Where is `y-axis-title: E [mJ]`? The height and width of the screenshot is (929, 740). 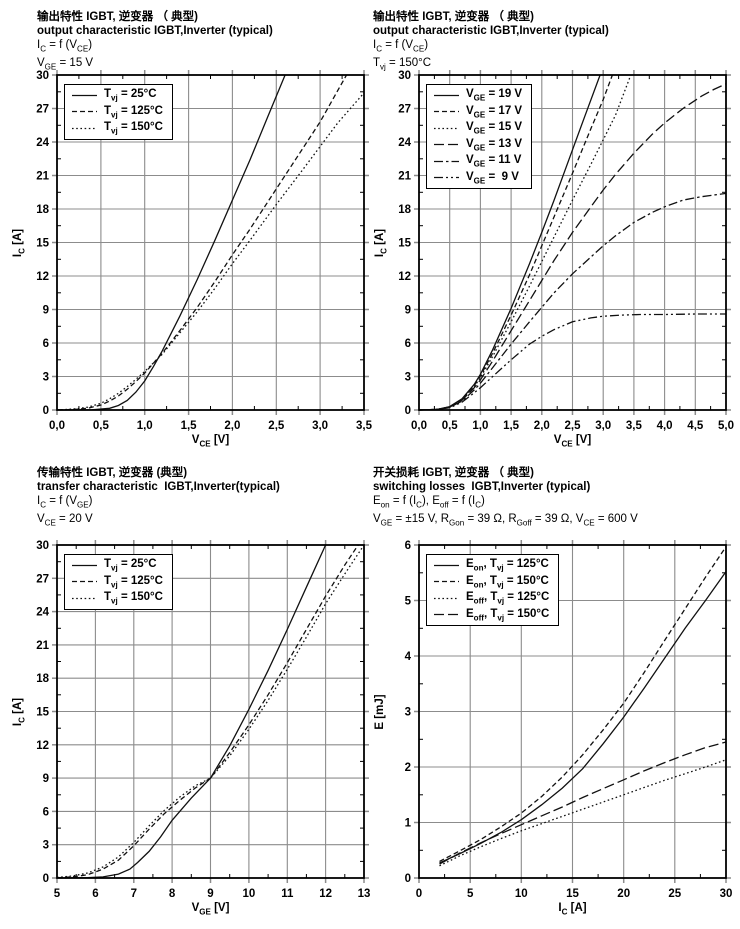
y-axis-title: E [mJ] is located at coordinates (380, 711).